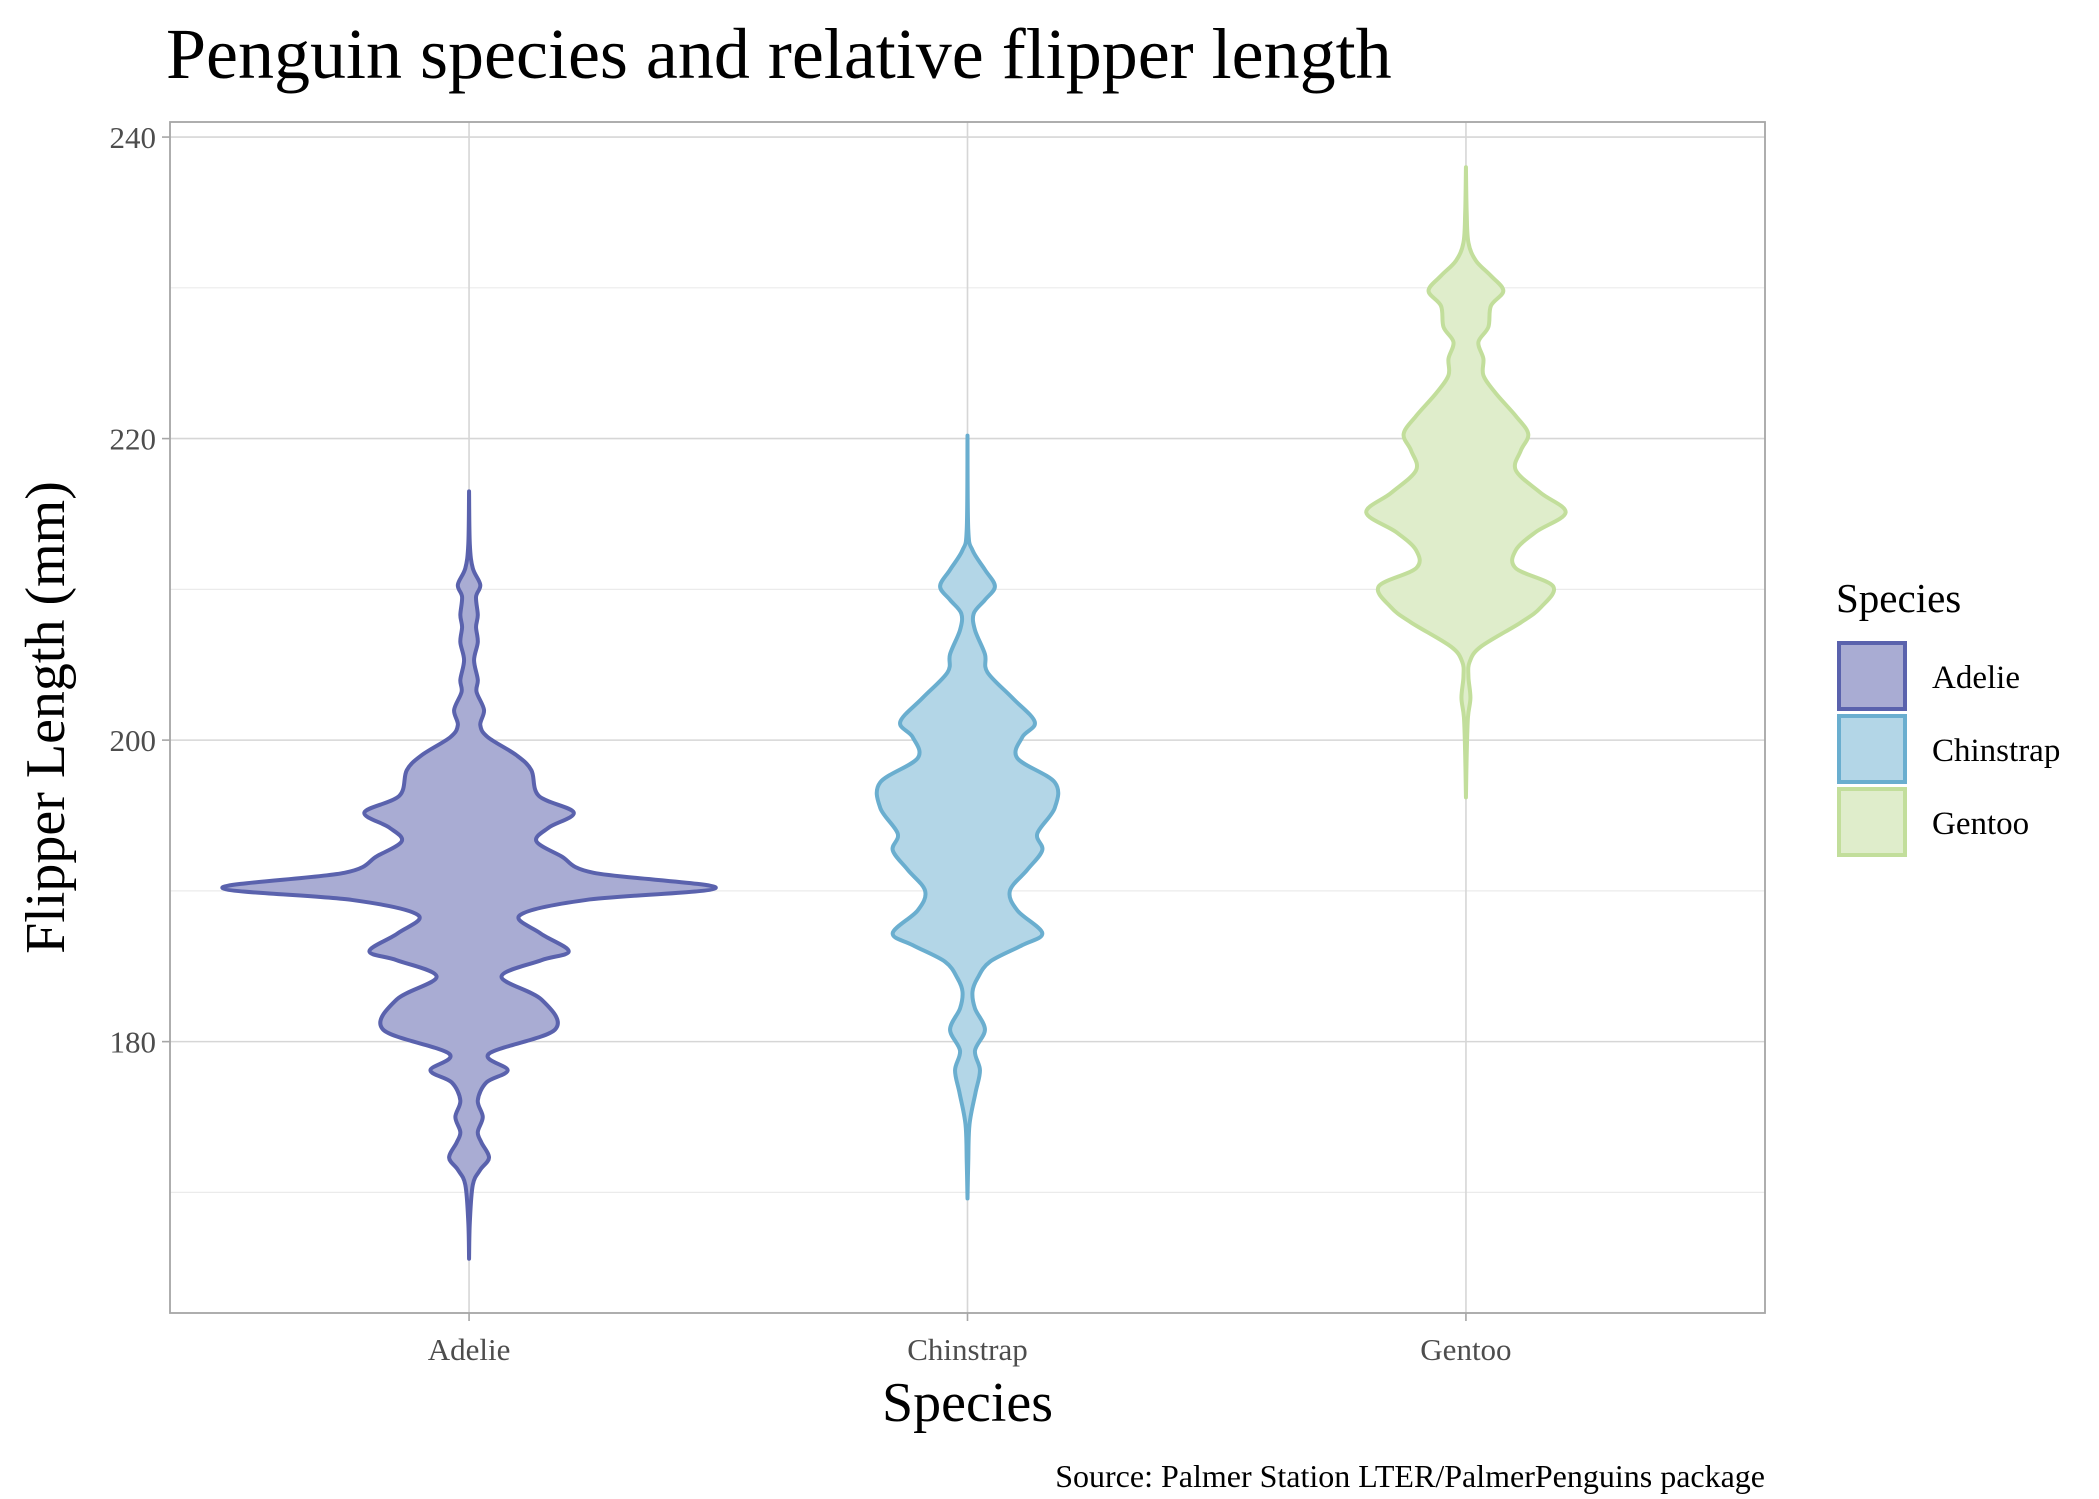 This screenshot has height=1499, width=2099. What do you see at coordinates (1465, 1349) in the screenshot?
I see `x-tick-label-gentoo: Gentoo` at bounding box center [1465, 1349].